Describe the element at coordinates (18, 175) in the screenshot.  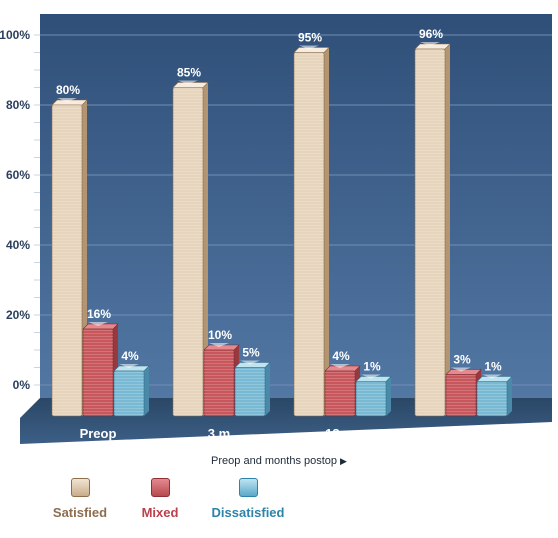
I see `y-tick-label: 60%` at that location.